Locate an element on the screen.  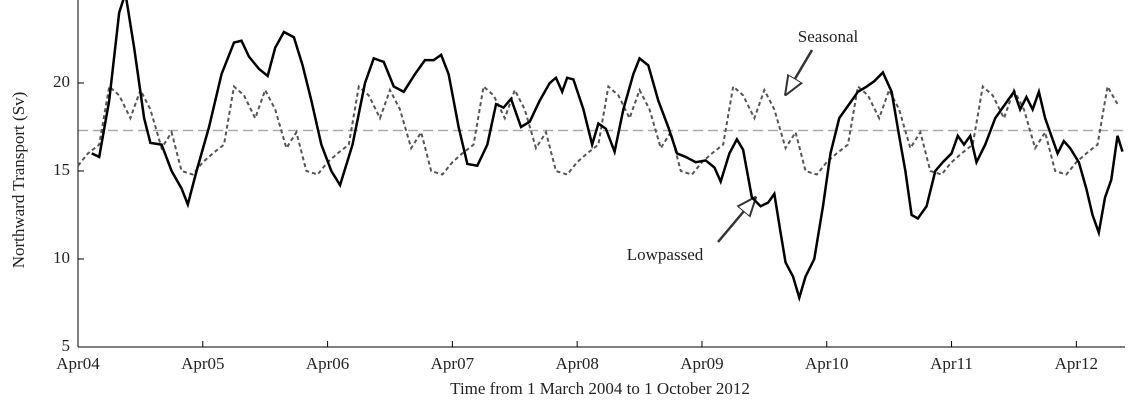
y-tick-label: 15 is located at coordinates (61, 169).